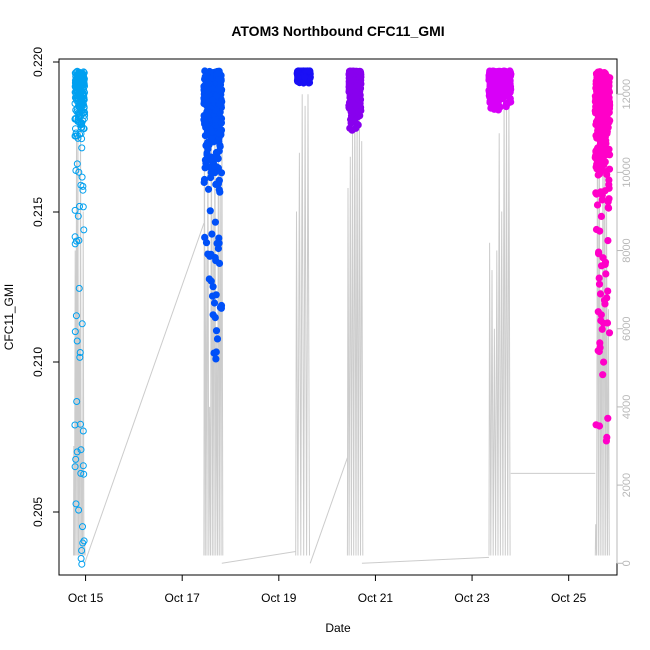 This screenshot has width=650, height=650. What do you see at coordinates (38, 362) in the screenshot?
I see `y-tick-label: 0.210` at bounding box center [38, 362].